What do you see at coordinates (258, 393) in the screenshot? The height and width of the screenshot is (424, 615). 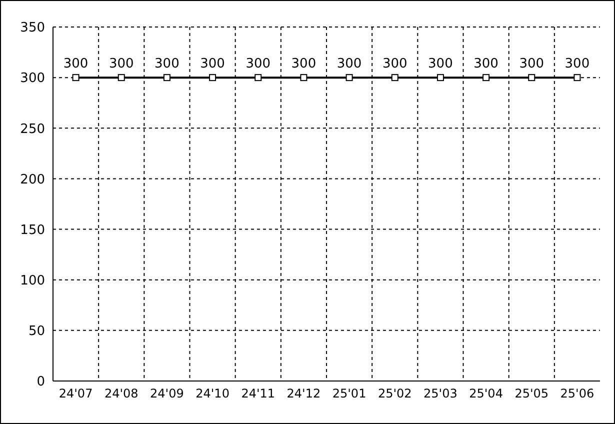 I see `x-tick-label: 24'11` at bounding box center [258, 393].